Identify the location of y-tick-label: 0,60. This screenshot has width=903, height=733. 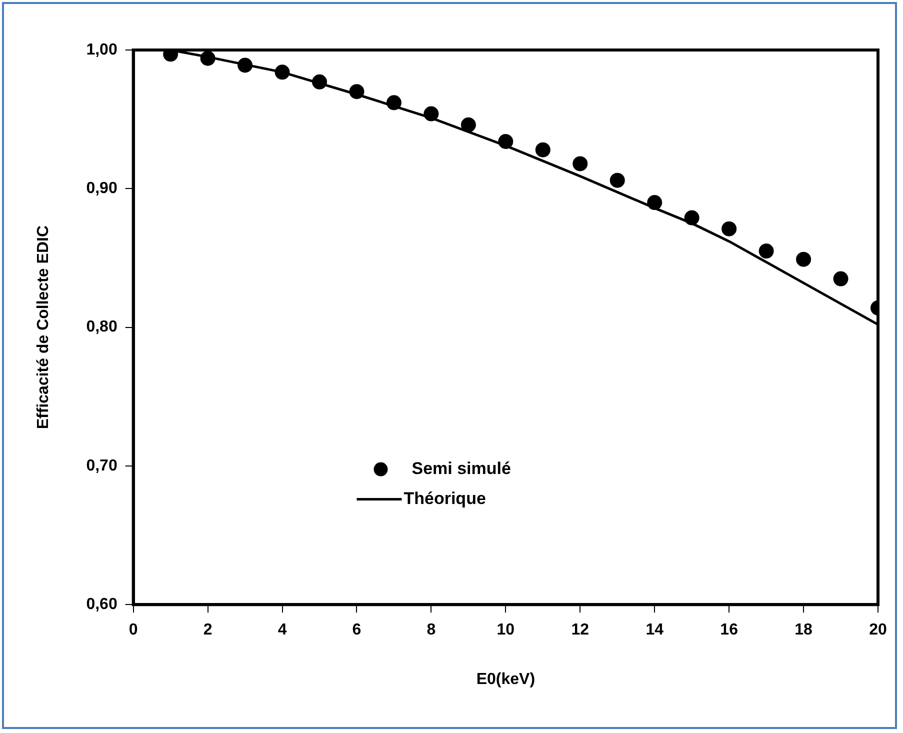
(102, 605).